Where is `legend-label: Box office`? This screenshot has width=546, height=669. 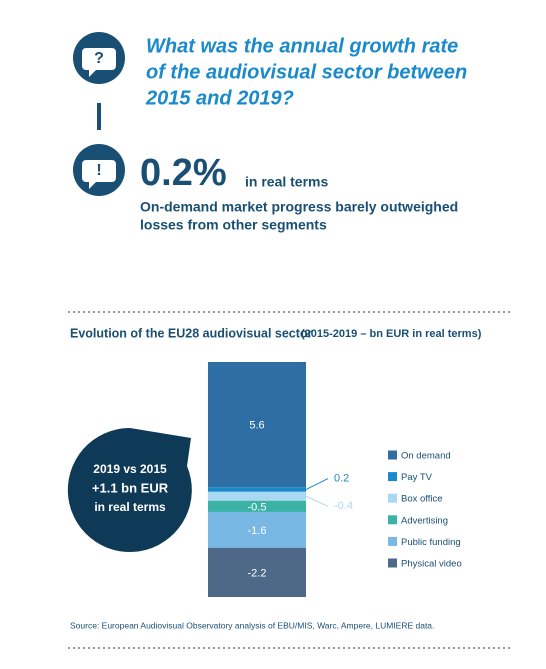 legend-label: Box office is located at coordinates (422, 499).